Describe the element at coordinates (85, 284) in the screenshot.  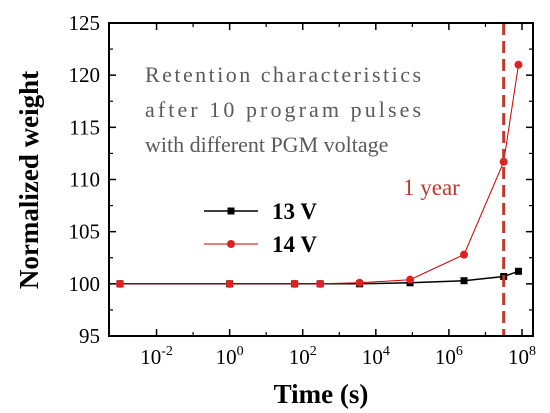
I see `y-tick-label: 100` at that location.